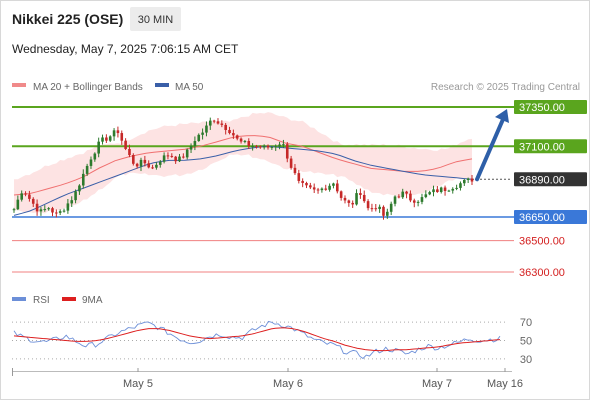 Image resolution: width=590 pixels, height=400 pixels. I want to click on ma20-line, so click(243, 165).